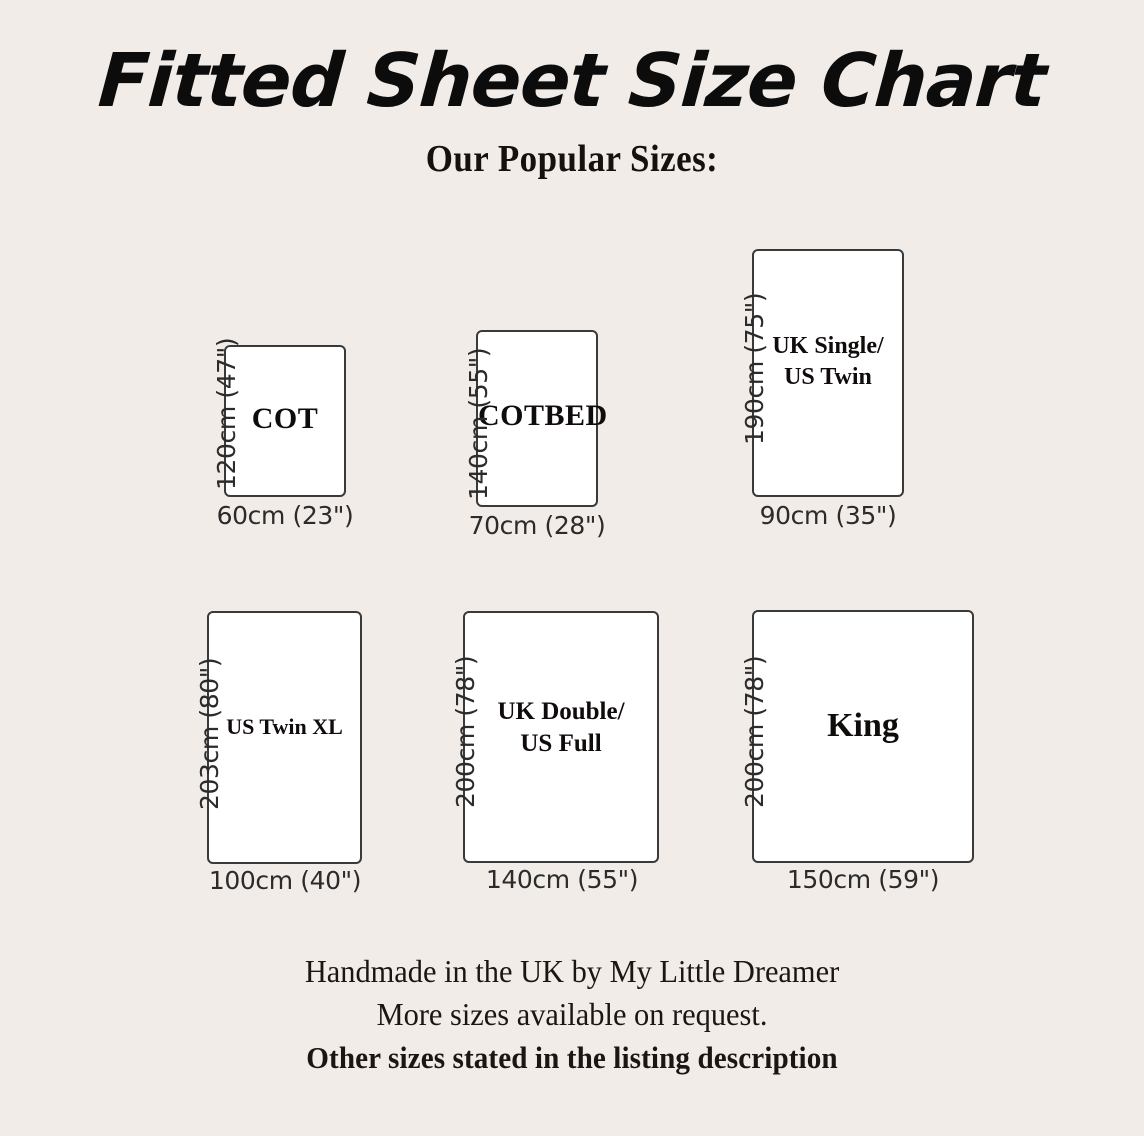  What do you see at coordinates (863, 879) in the screenshot?
I see `size-width-label-king: 150cm (59")` at bounding box center [863, 879].